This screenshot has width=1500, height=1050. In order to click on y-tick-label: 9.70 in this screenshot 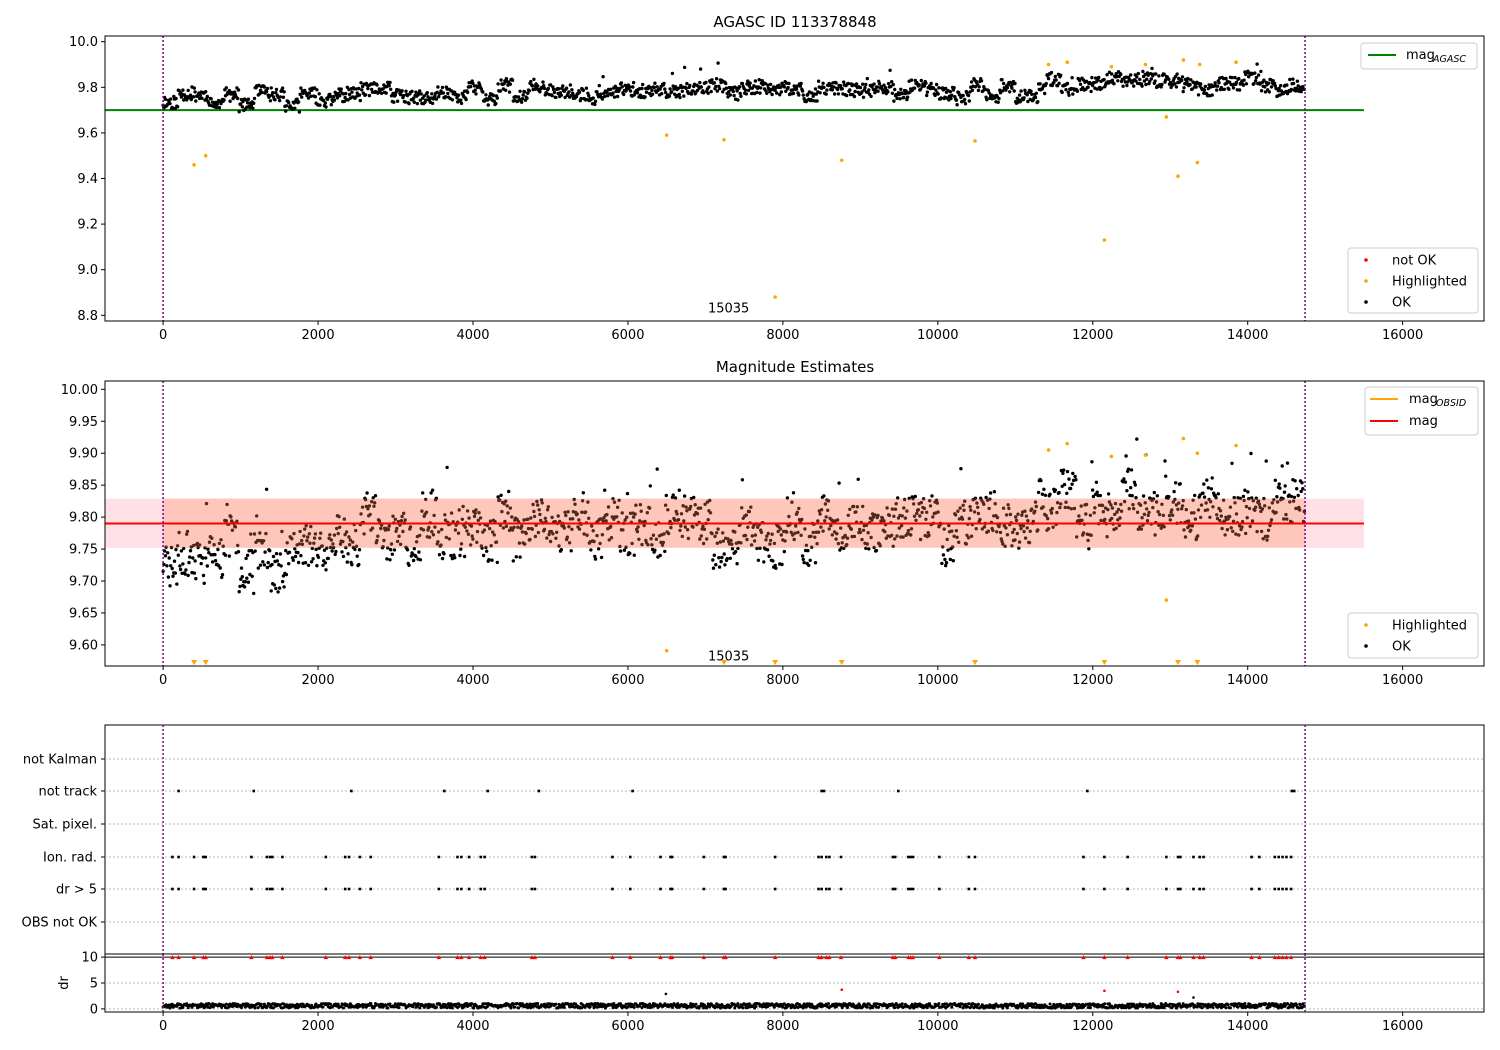, I will do `click(83, 582)`.